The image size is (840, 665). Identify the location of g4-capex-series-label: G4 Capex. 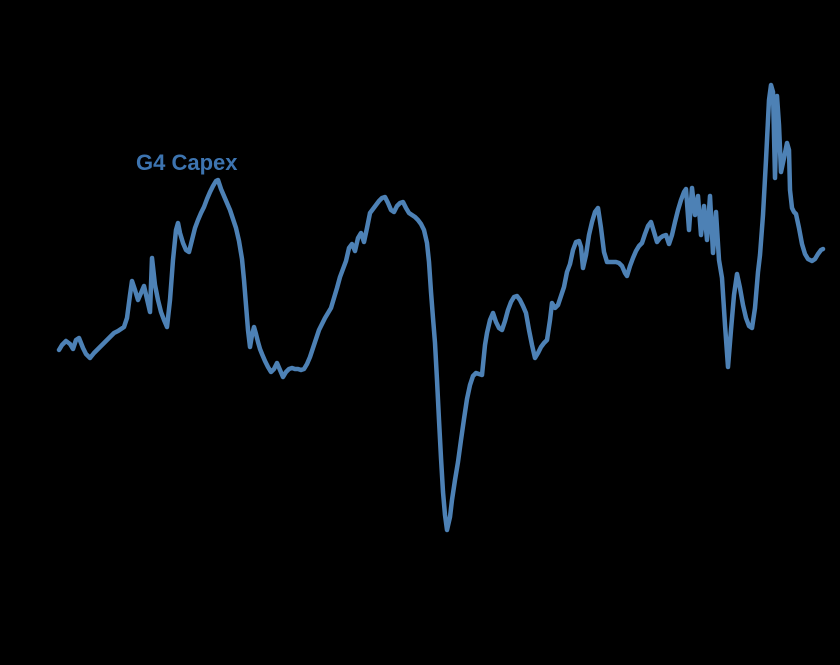
(187, 162).